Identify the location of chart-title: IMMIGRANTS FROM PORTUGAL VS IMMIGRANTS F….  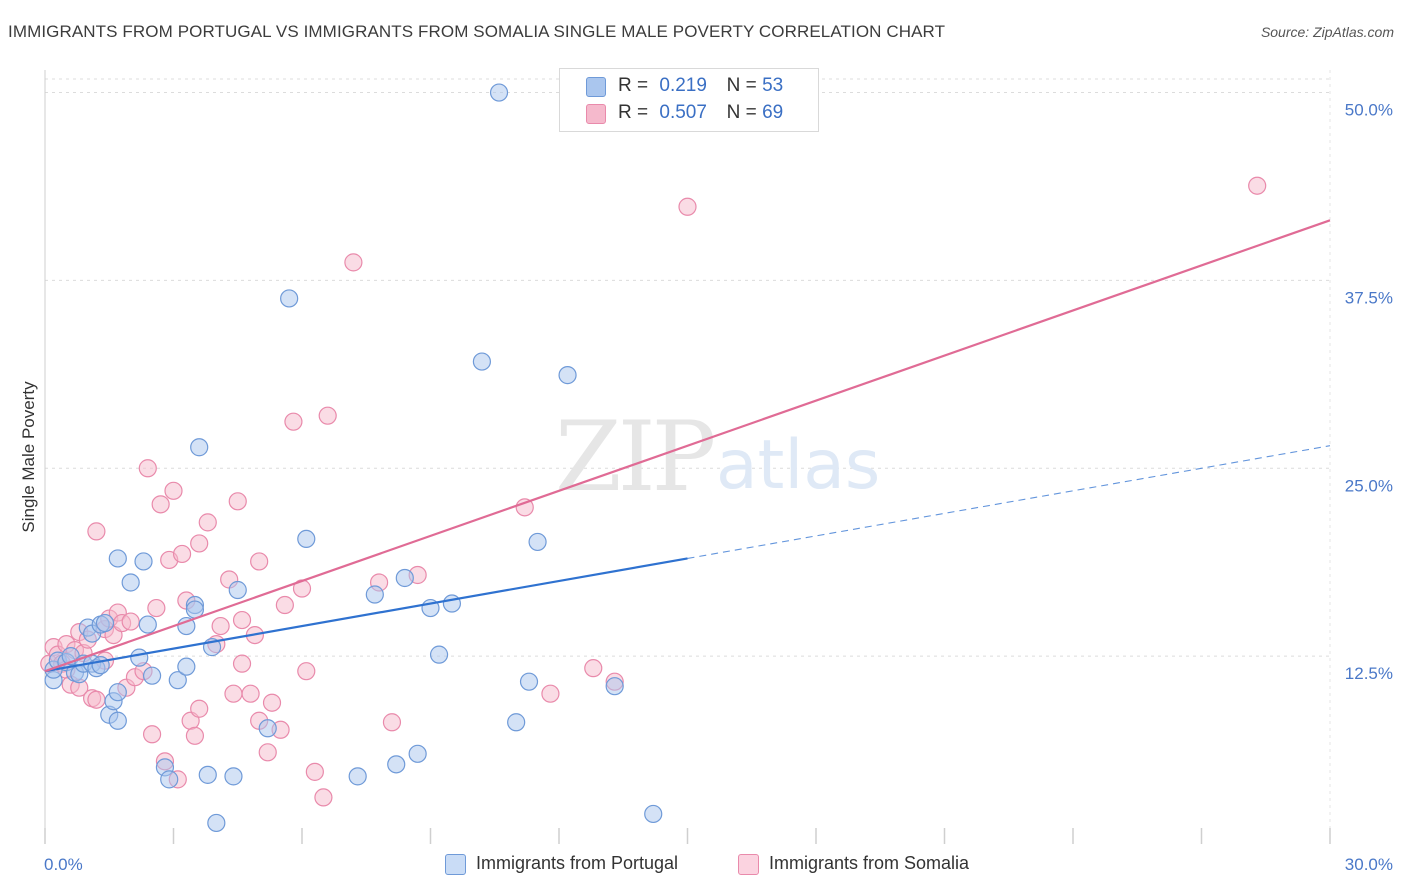
(477, 31).